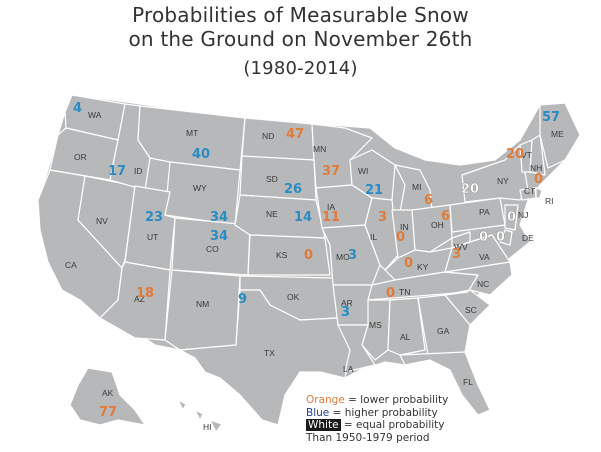 The height and width of the screenshot is (452, 601). I want to click on page-subtitle: (1980-2014), so click(300, 68).